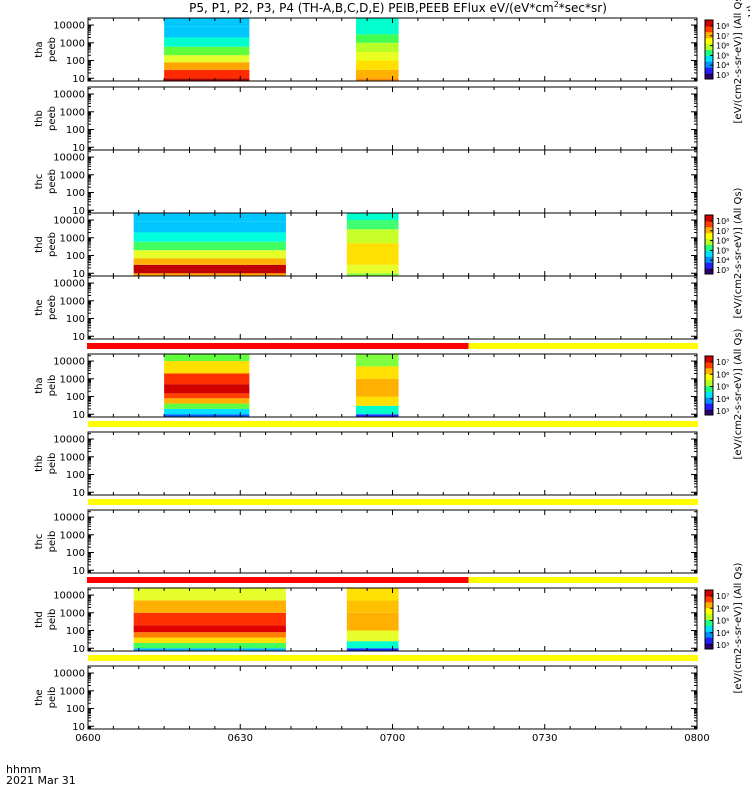 The image size is (750, 800). Describe the element at coordinates (738, 393) in the screenshot. I see `colorbar-unit-label: [eV/(cm2-s-sr-eV)] (All Qs)` at that location.